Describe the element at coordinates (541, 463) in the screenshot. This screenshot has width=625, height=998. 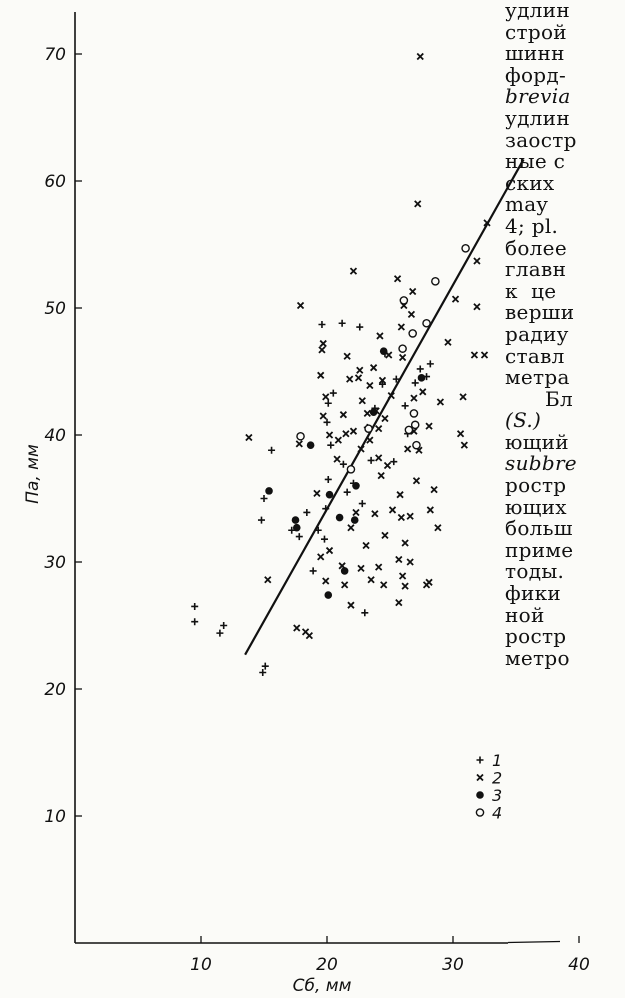
I see `text-line: subbre` at that location.